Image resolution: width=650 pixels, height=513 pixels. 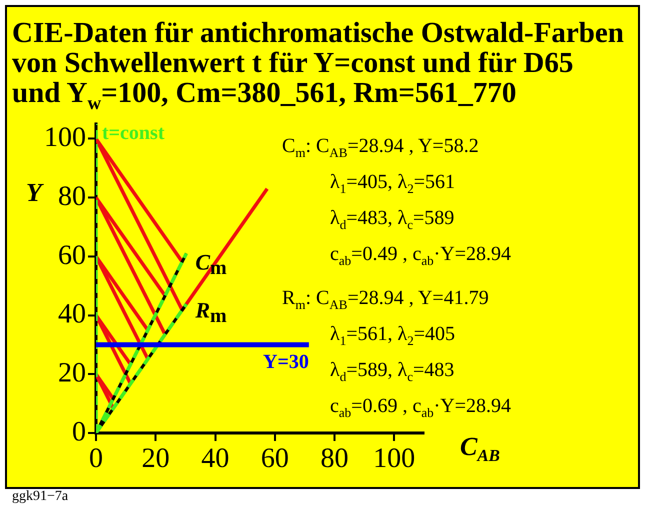 What do you see at coordinates (394, 458) in the screenshot?
I see `x-tick-label: 100` at bounding box center [394, 458].